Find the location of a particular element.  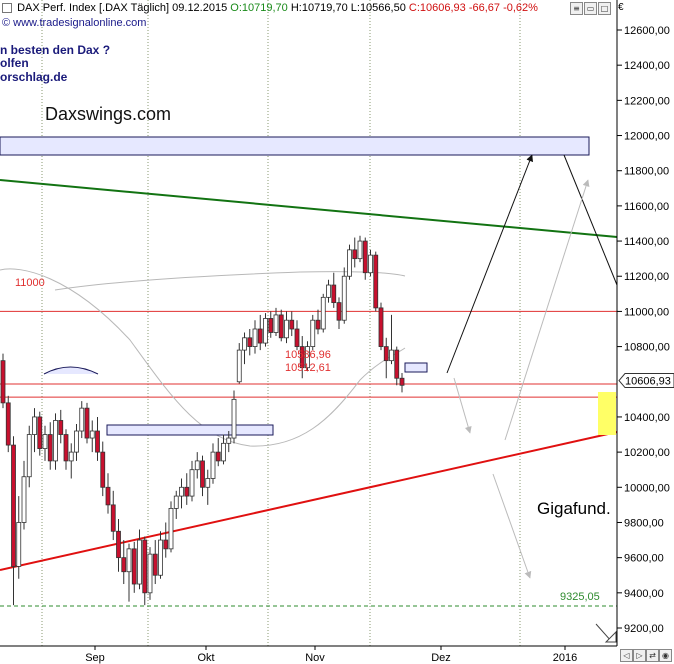

current-price-tag is located at coordinates (646, 381).